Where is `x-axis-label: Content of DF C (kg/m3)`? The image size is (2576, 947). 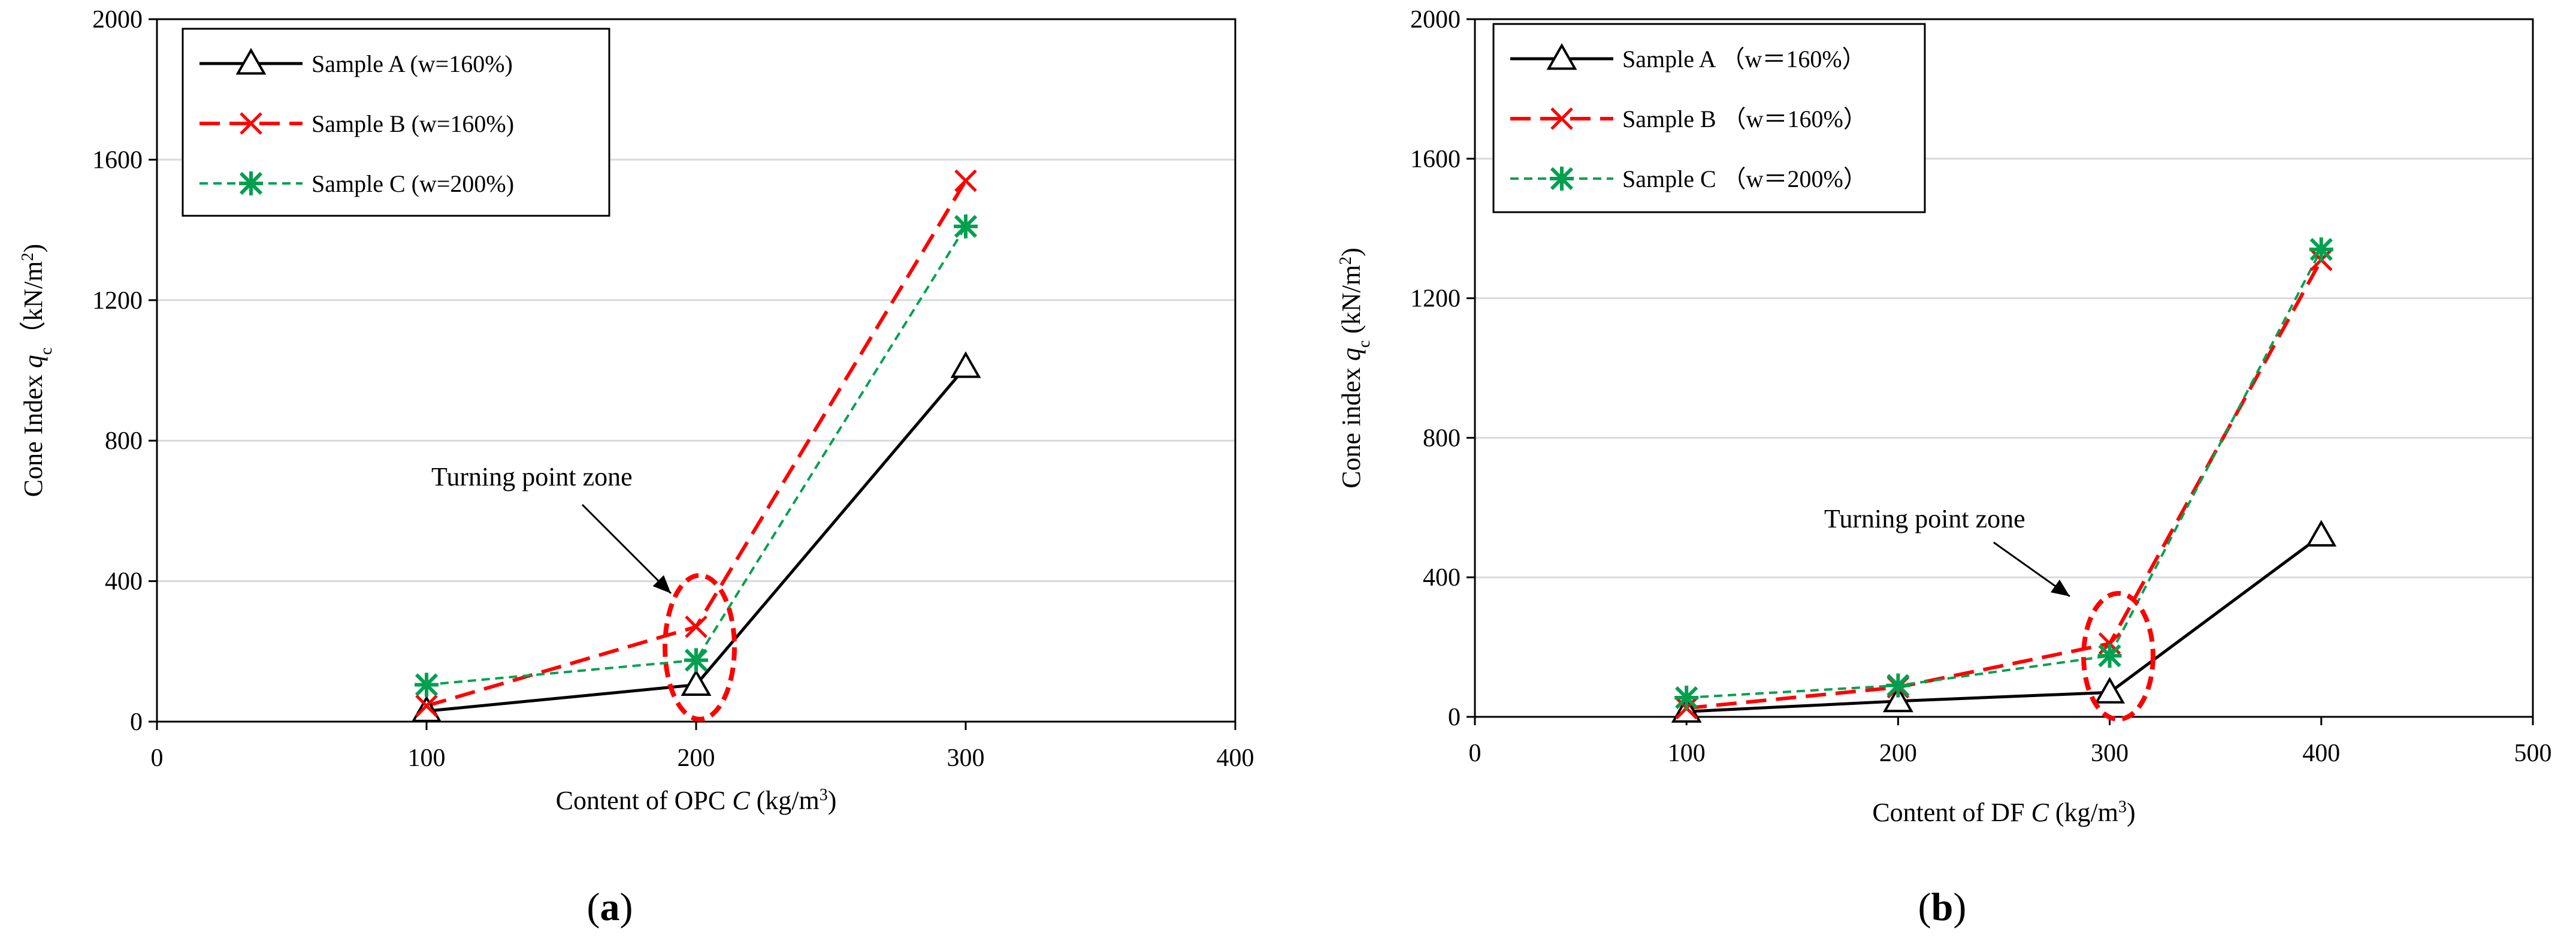
x-axis-label: Content of DF C (kg/m3) is located at coordinates (2003, 813).